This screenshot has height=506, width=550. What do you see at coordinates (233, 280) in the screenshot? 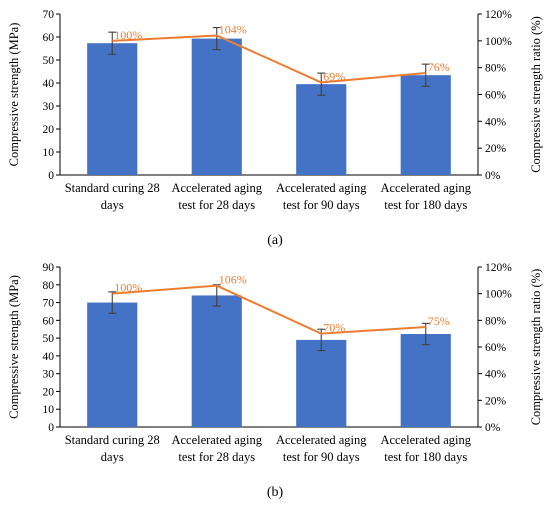
I see `data-label: 106%` at bounding box center [233, 280].